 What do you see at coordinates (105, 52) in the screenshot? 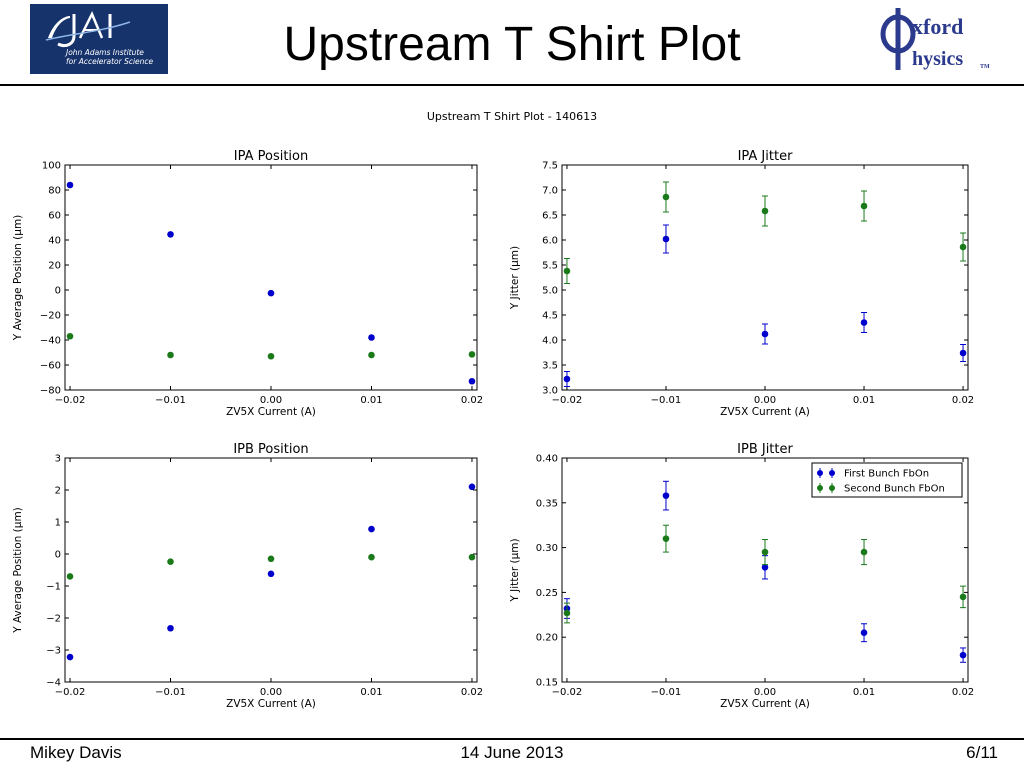
I see `jai-logo-line1: John Adams Institute` at bounding box center [105, 52].